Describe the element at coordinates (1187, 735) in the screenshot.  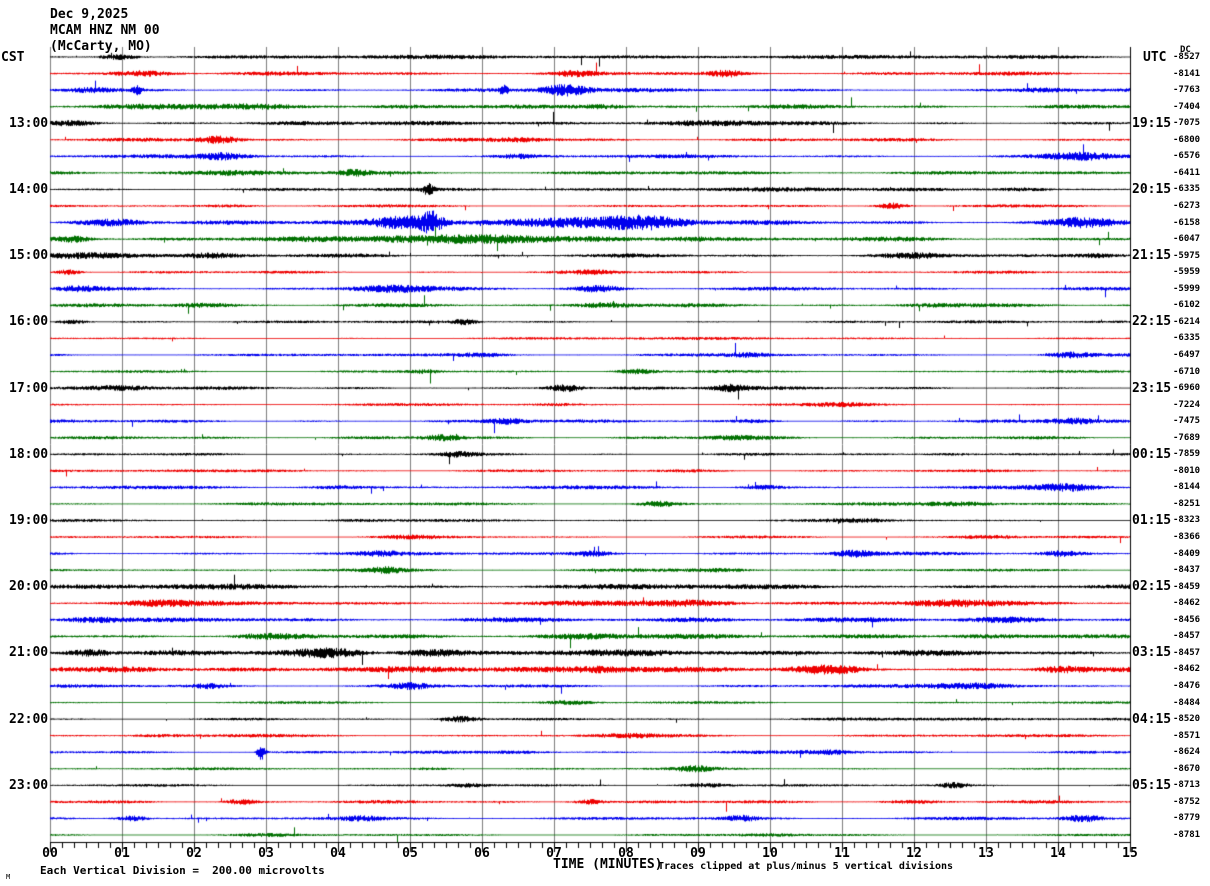
I see `dc-offset-value: -8571` at that location.